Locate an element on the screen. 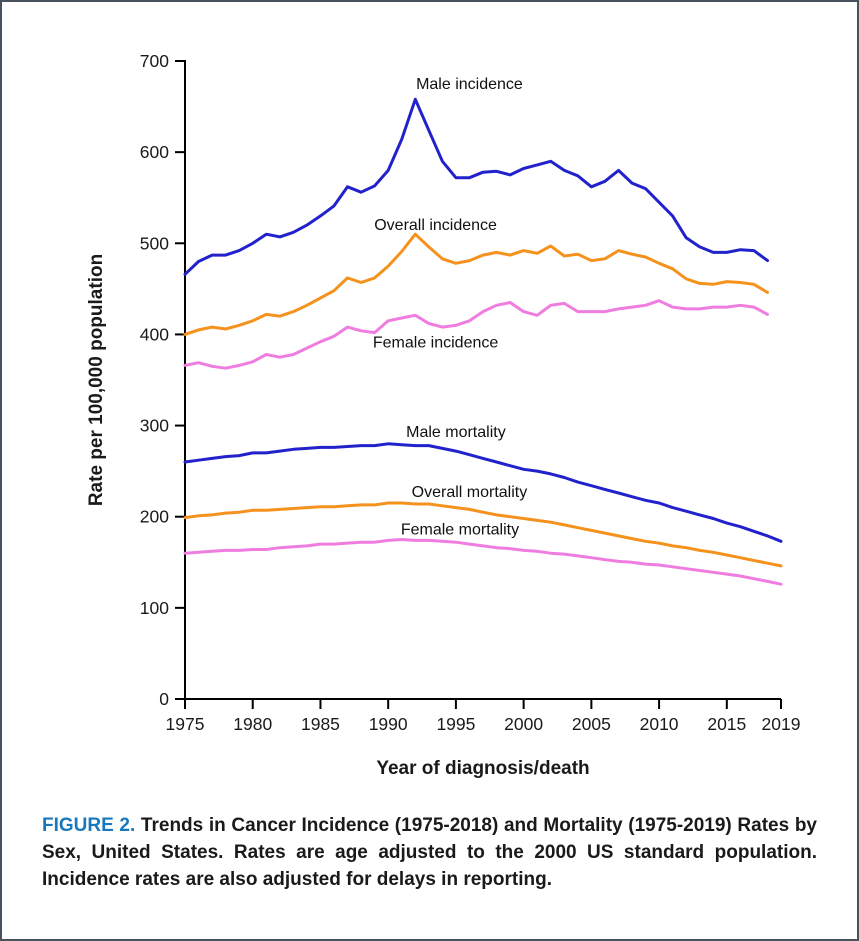 This screenshot has height=941, width=859. y-tick-label: 400 is located at coordinates (154, 334).